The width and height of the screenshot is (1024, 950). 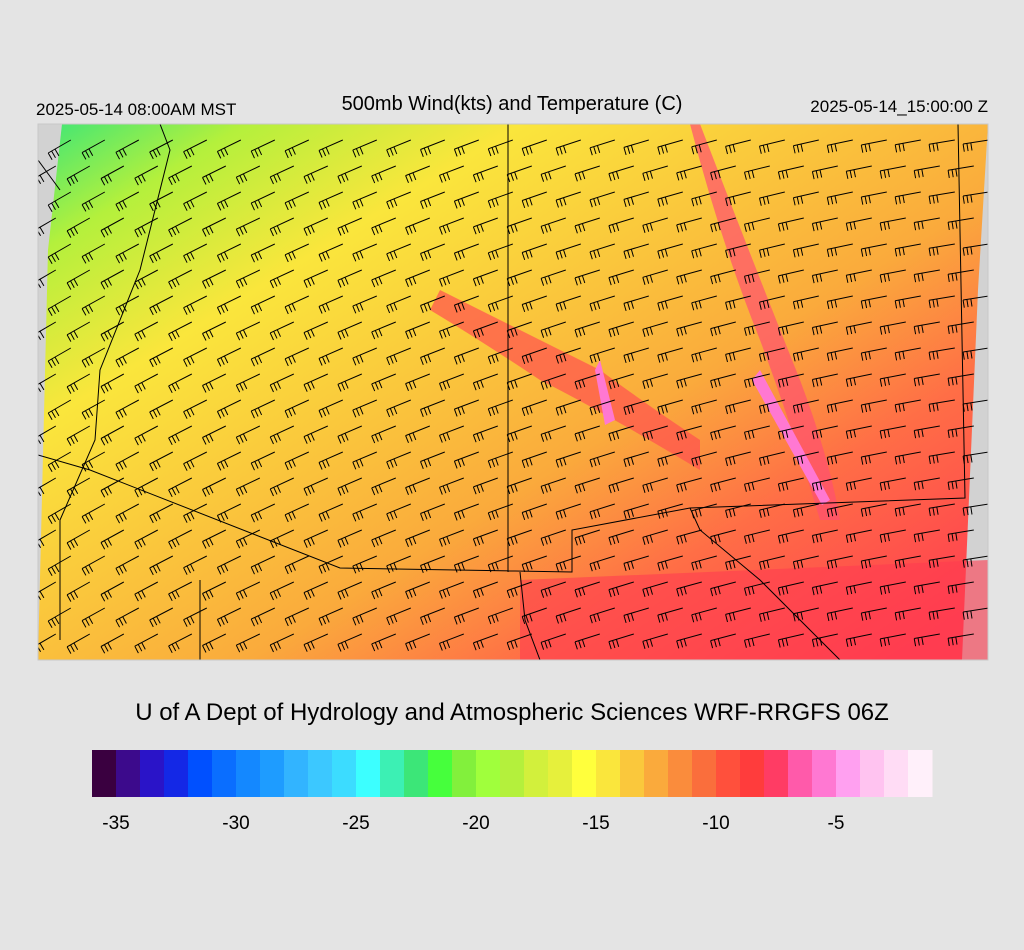 What do you see at coordinates (836, 823) in the screenshot?
I see `colorbar-tick-label: -5` at bounding box center [836, 823].